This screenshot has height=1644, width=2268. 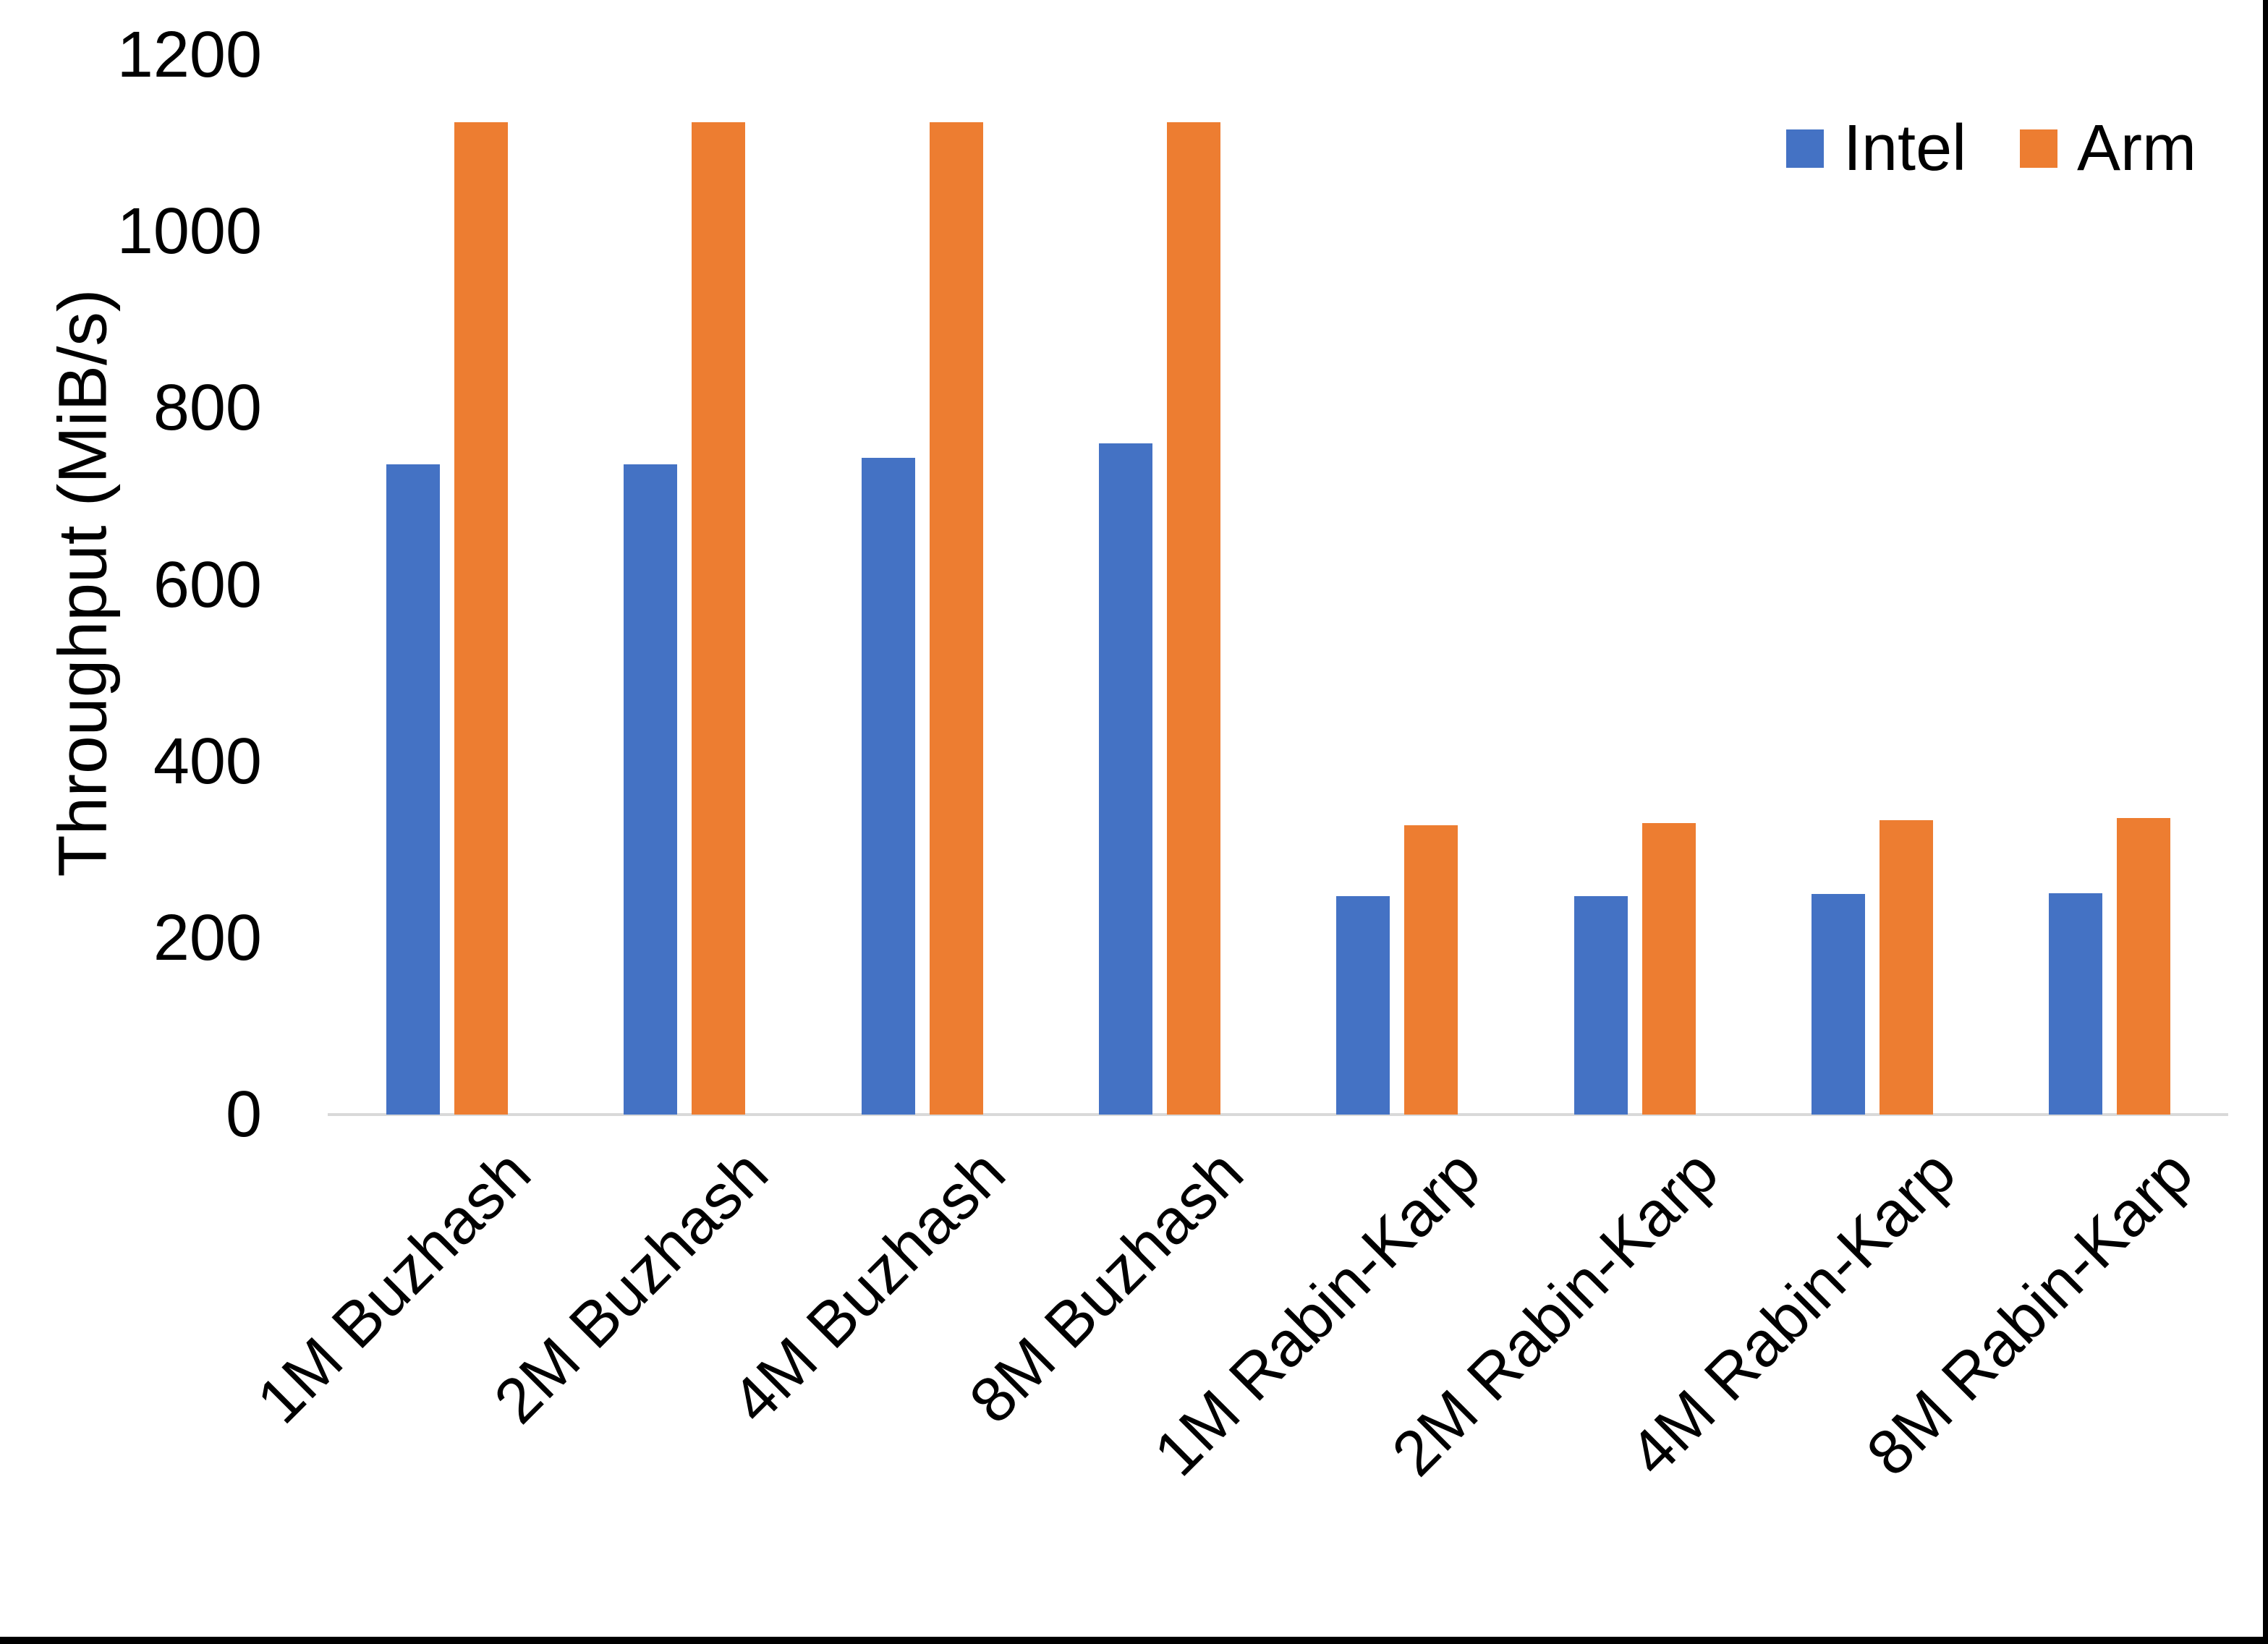 I want to click on y-tick-label: 1200, so click(x=189, y=55).